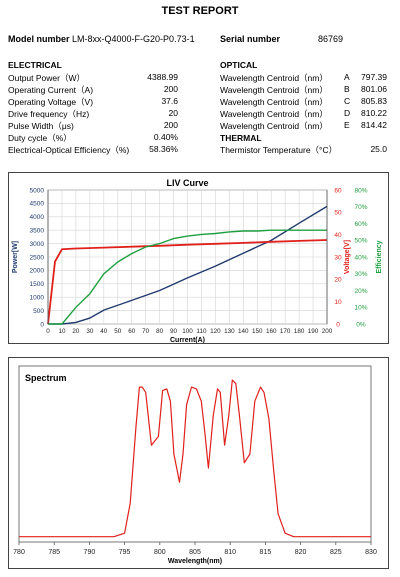  What do you see at coordinates (243, 331) in the screenshot?
I see `liv-x-tick-label: 140` at bounding box center [243, 331].